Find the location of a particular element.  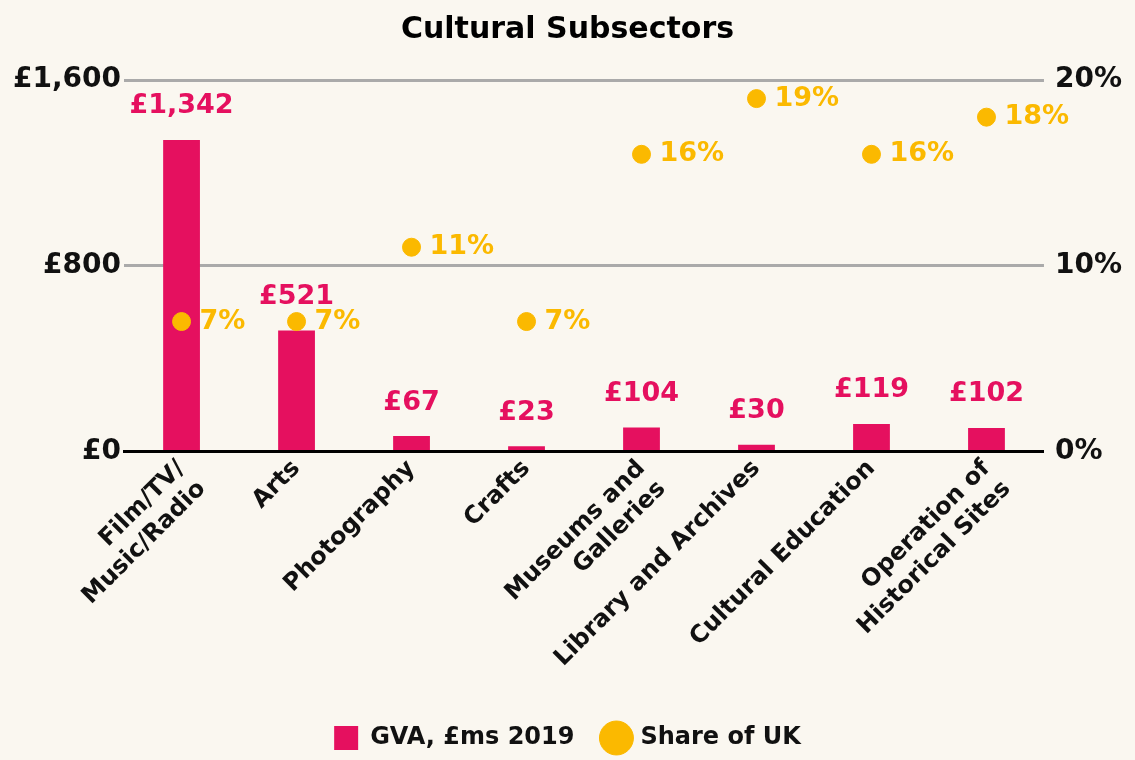

data-label: £1,342 is located at coordinates (181, 104).